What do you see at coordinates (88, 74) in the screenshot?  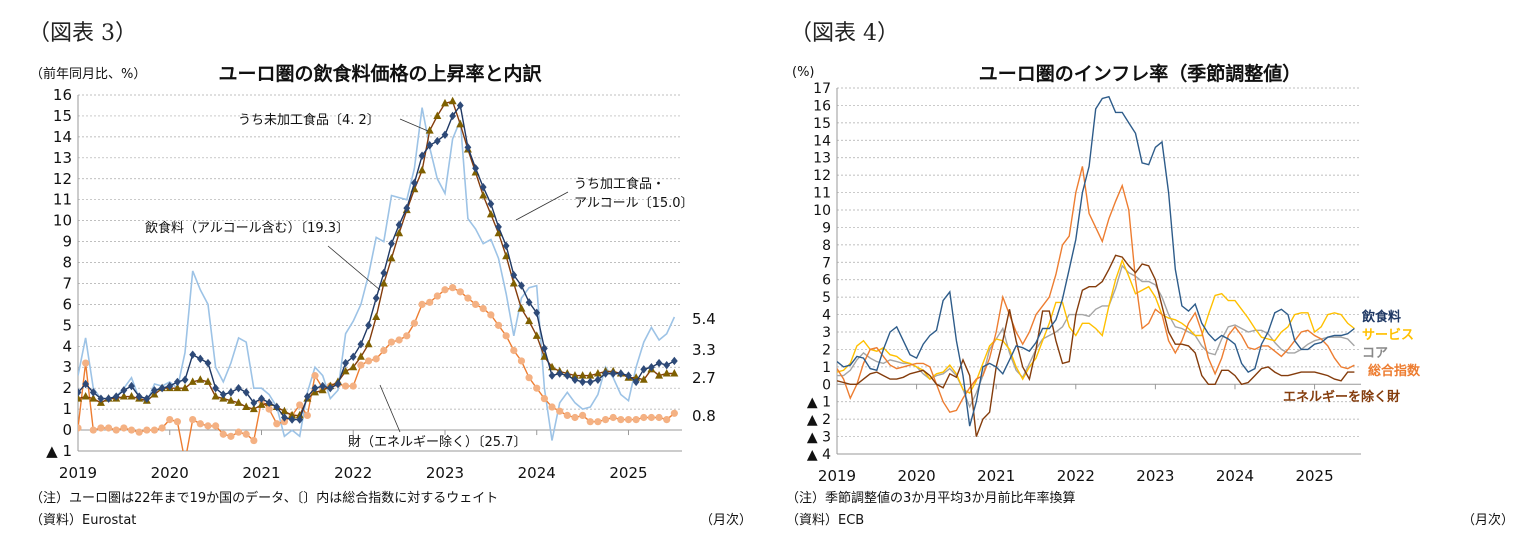 I see `chart3-unit: （前年同月比、%）` at bounding box center [88, 74].